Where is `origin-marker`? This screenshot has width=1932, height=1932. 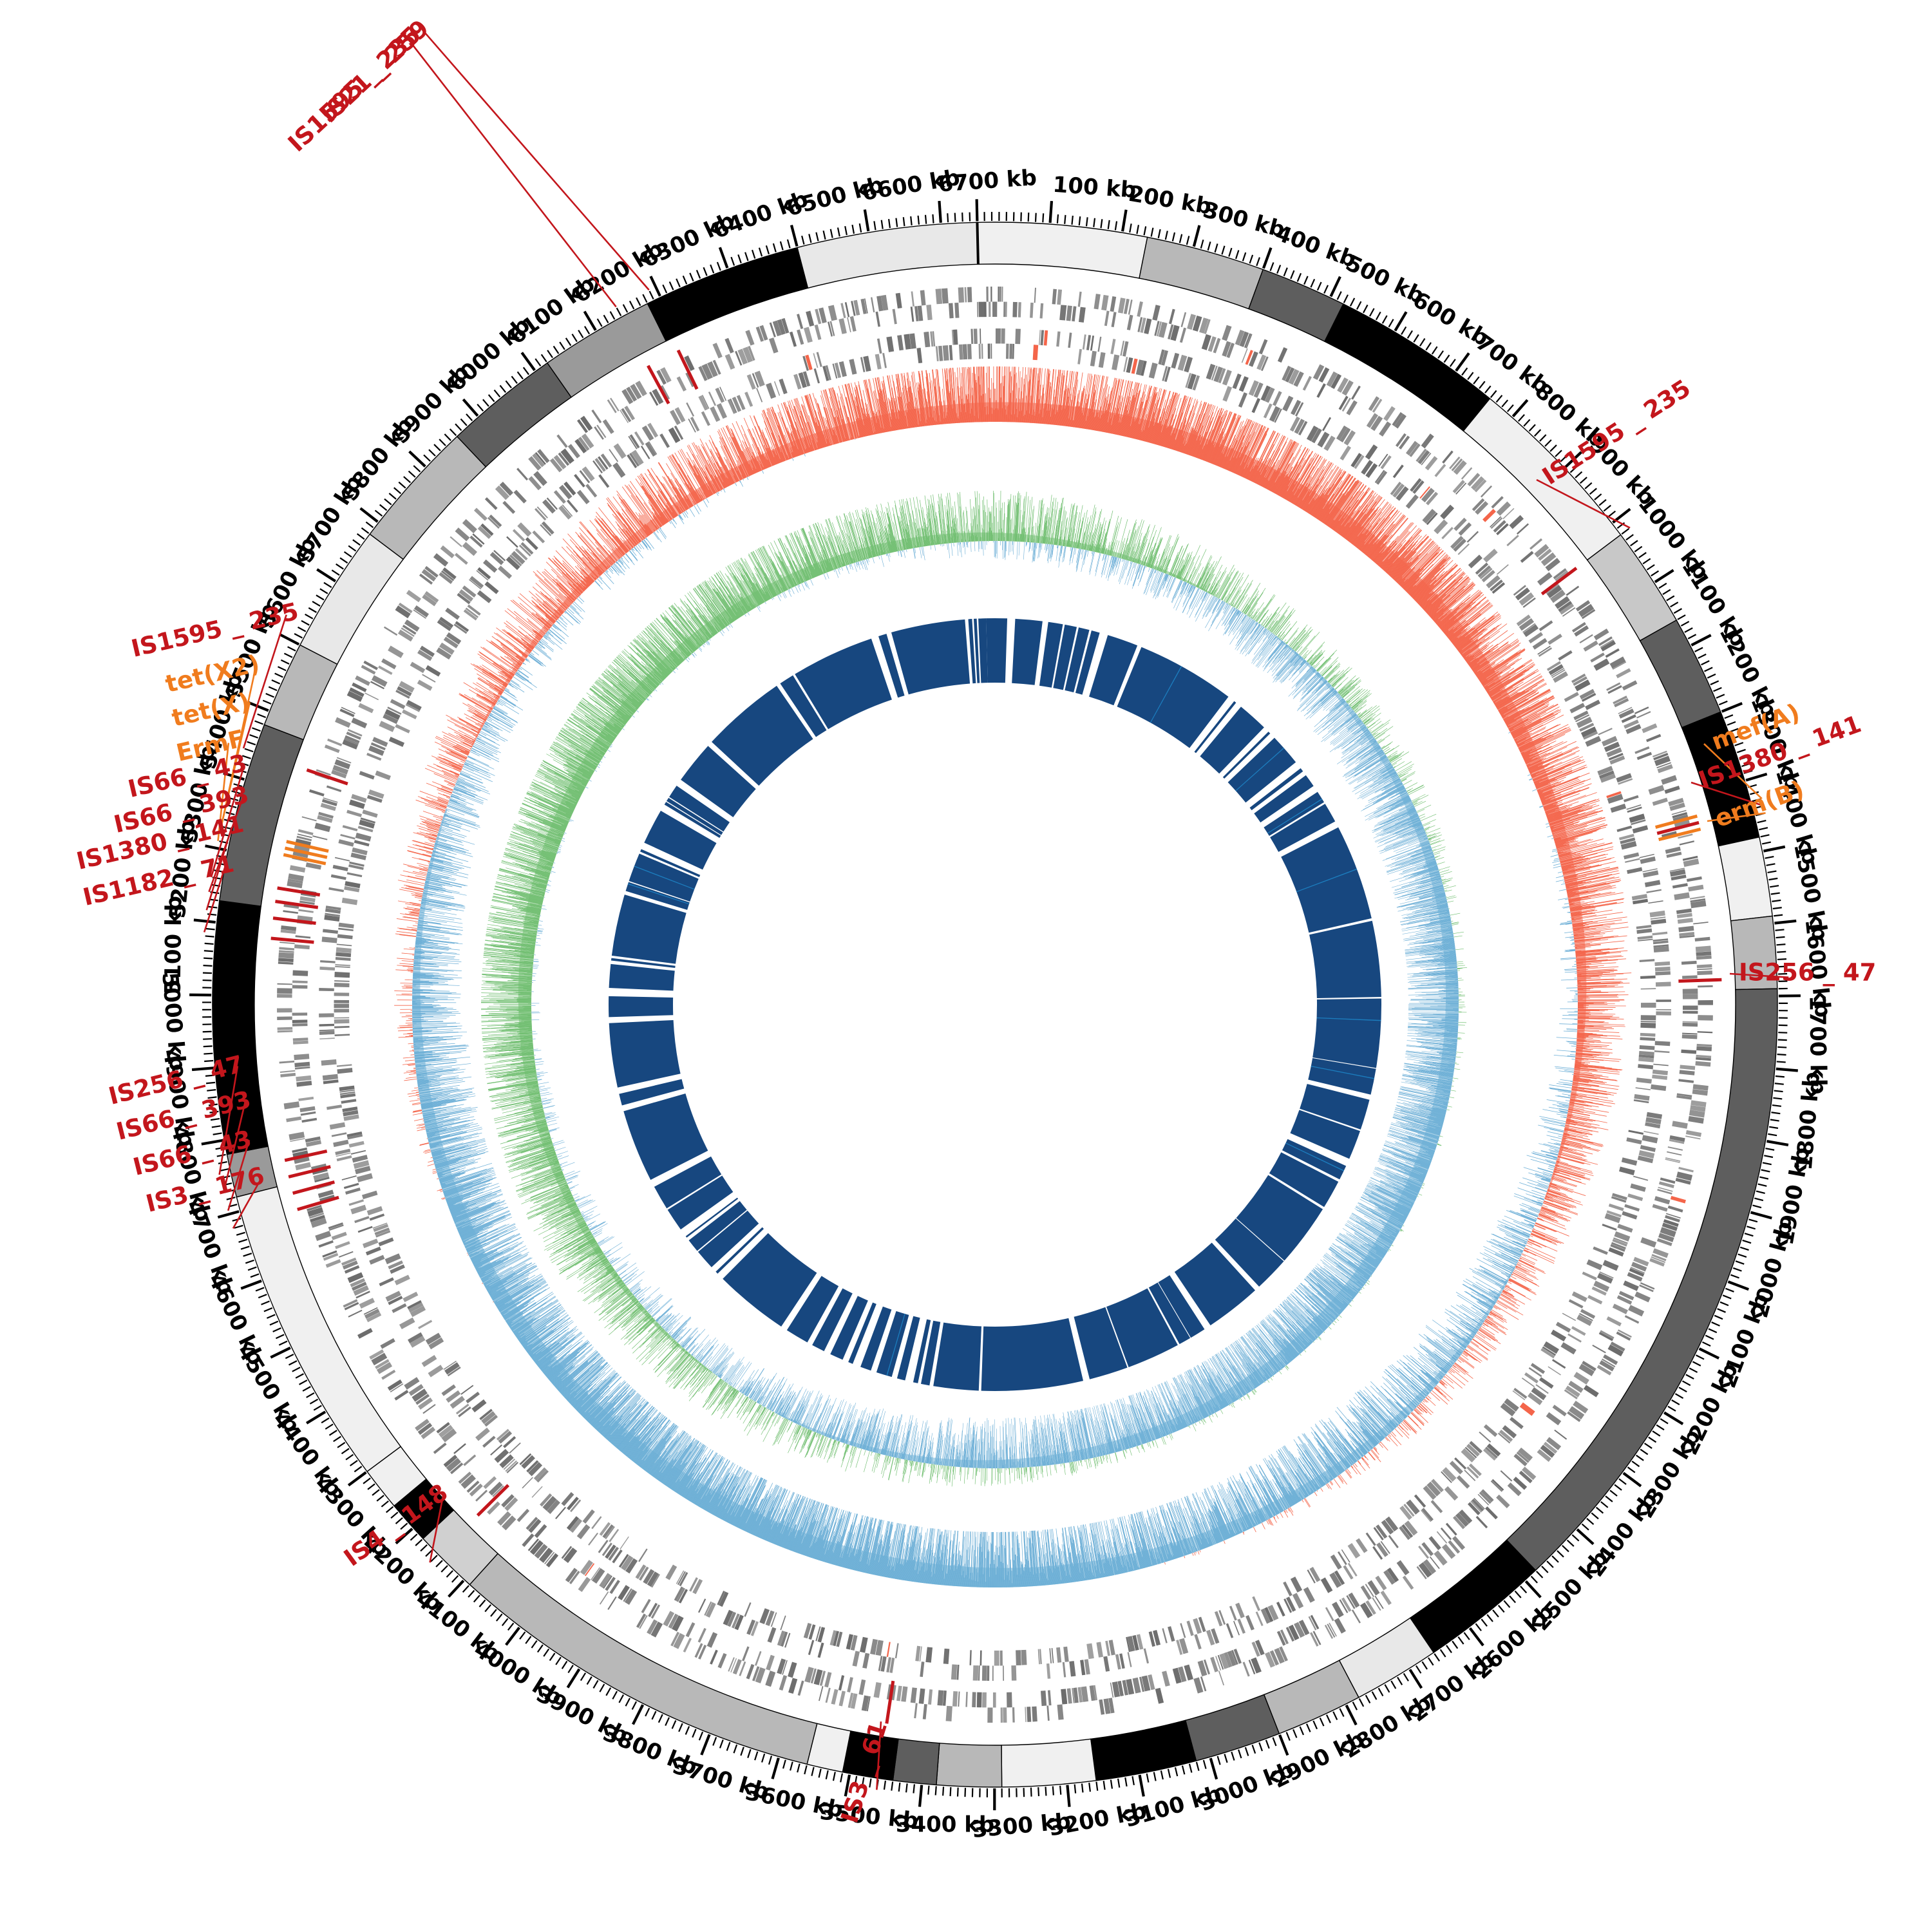 origin-marker is located at coordinates (978, 243).